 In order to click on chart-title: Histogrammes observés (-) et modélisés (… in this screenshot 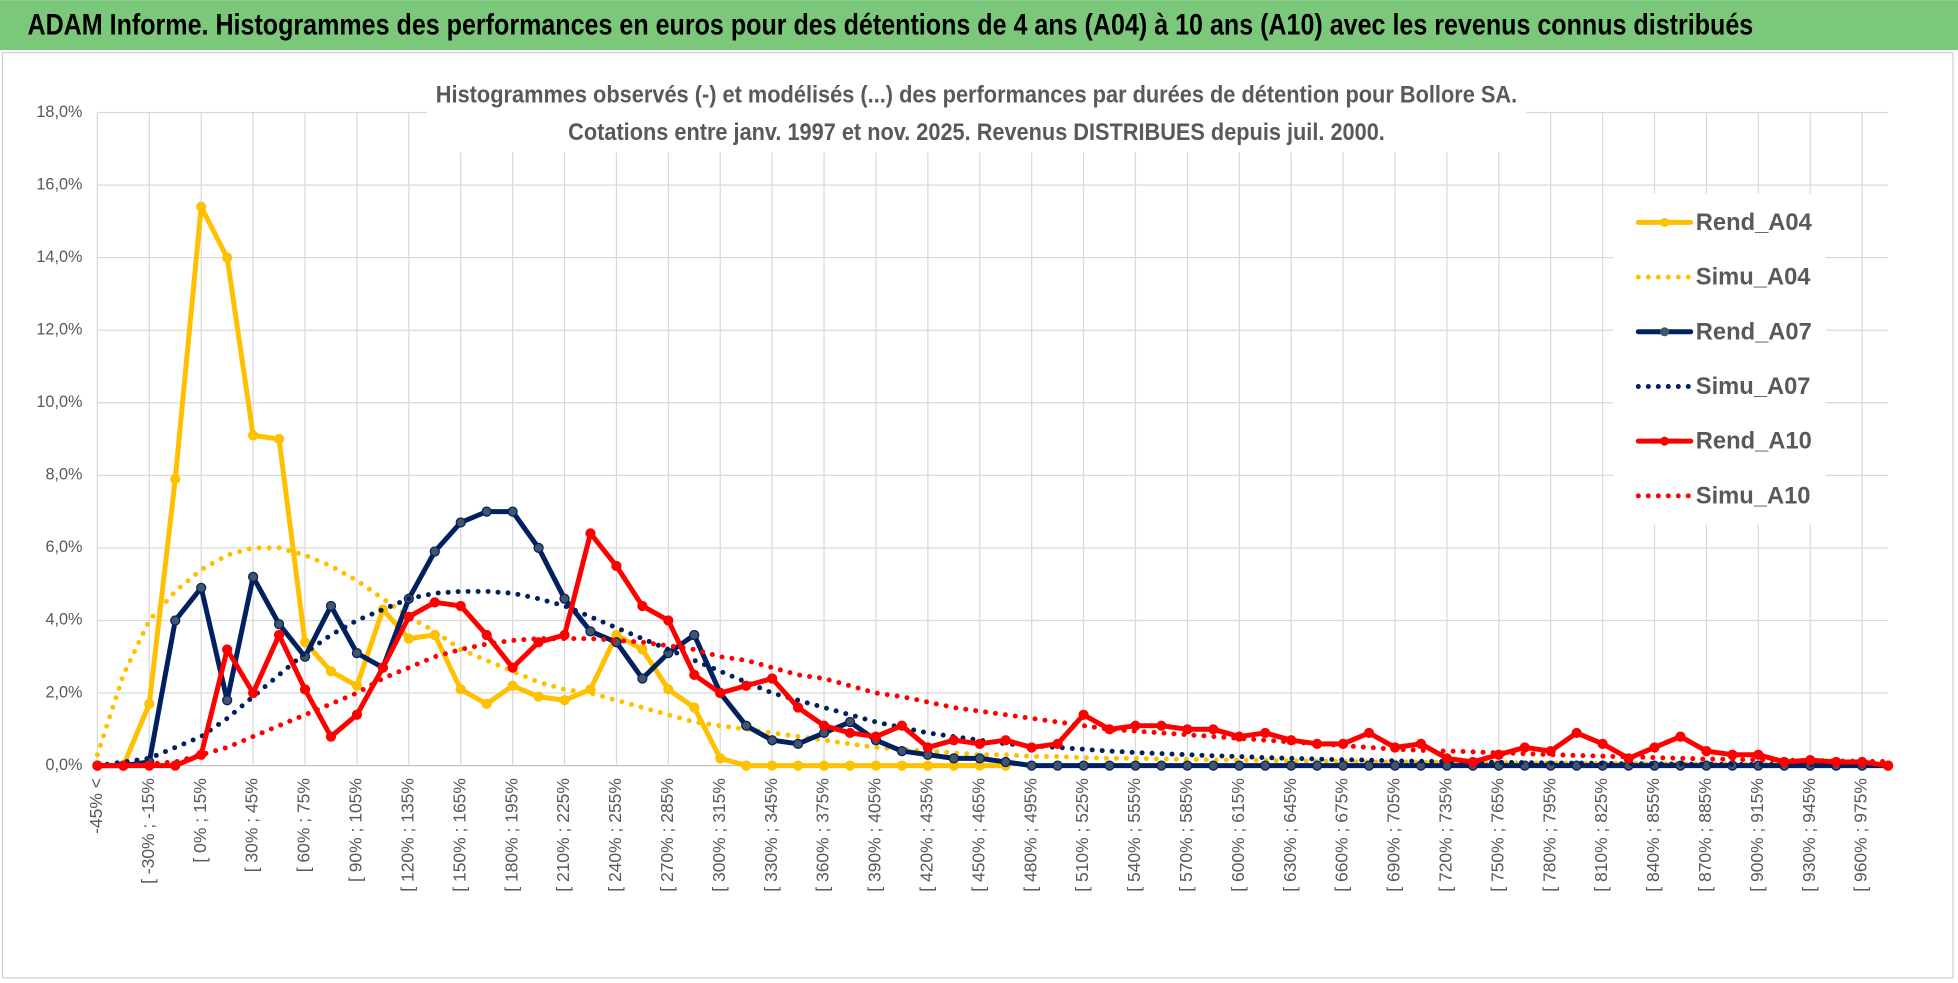, I will do `click(976, 96)`.